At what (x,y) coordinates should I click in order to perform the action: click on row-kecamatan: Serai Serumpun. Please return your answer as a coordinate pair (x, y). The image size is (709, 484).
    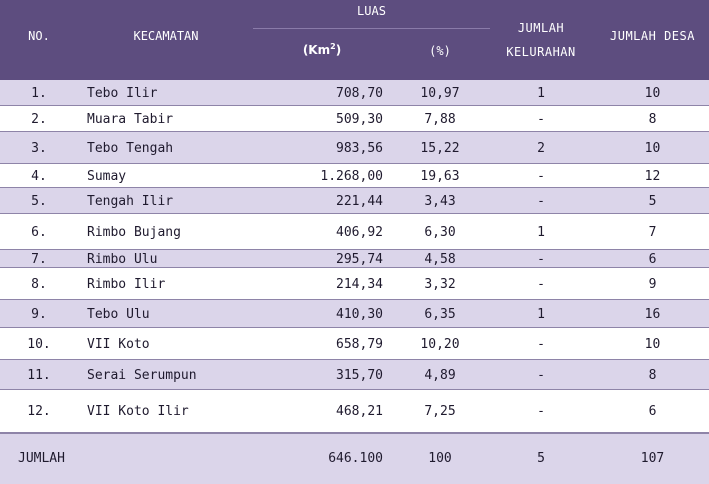
    Looking at the image, I should click on (142, 375).